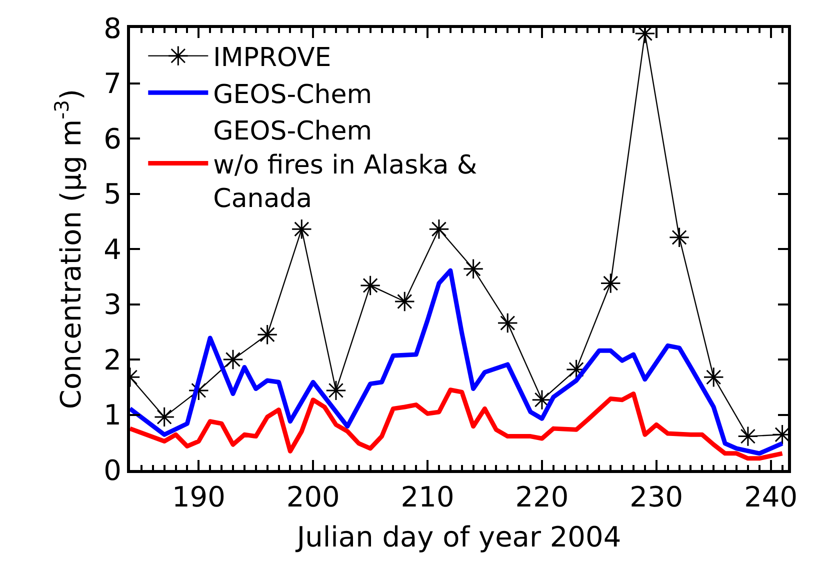  I want to click on legend-label: GEOS-Chem, so click(292, 95).